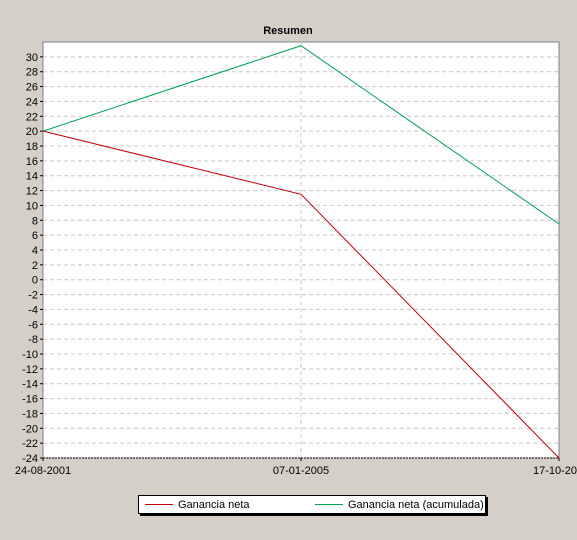  What do you see at coordinates (35, 281) in the screenshot?
I see `y-tick-label: 0` at bounding box center [35, 281].